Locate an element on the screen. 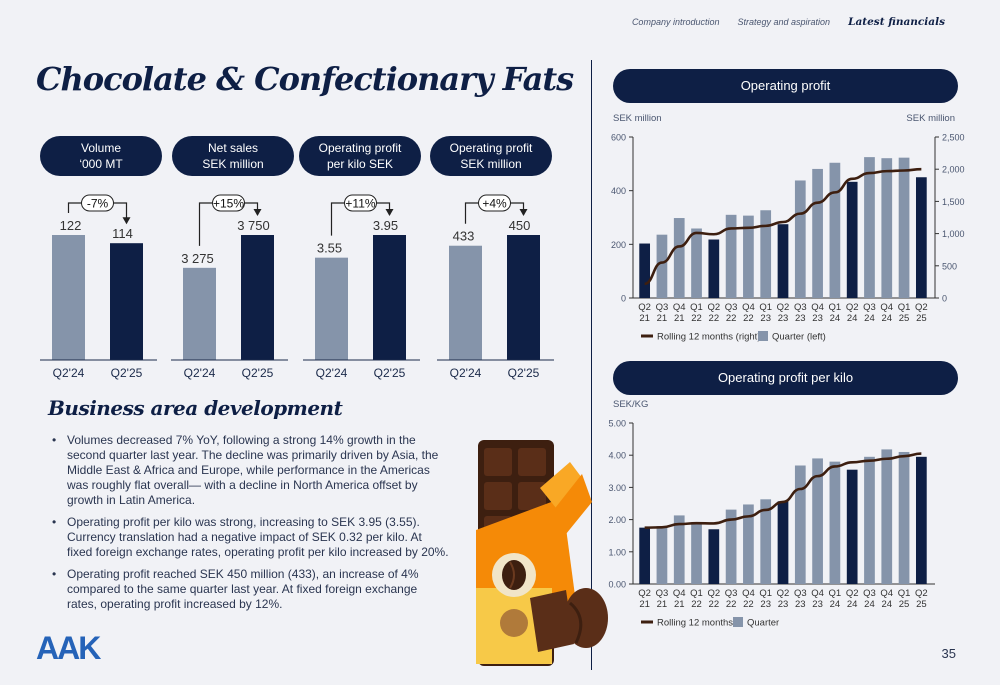 Image resolution: width=1000 pixels, height=685 pixels. legend-bar-label: Quarter is located at coordinates (763, 623).